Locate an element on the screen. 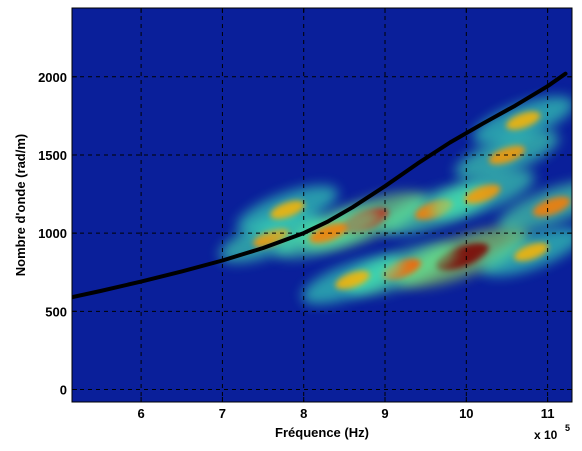  x-tick-label-4: 10 is located at coordinates (466, 413).